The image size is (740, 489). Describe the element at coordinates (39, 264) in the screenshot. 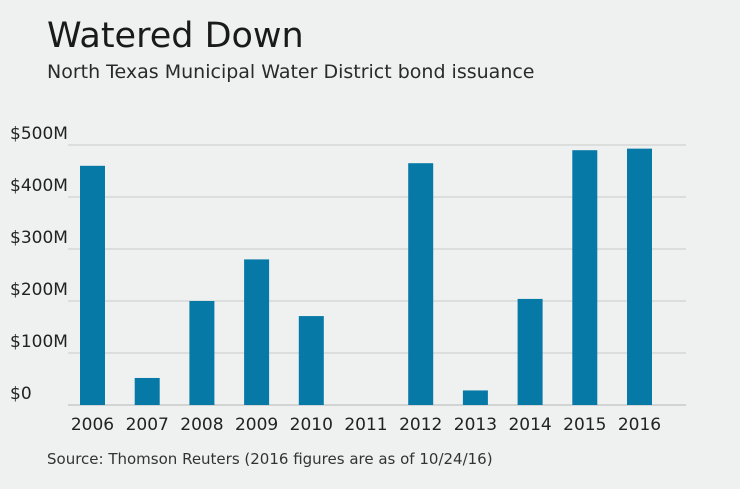

I see `y-axis-labels: $0 $100M $200M $300M $400M $500M` at that location.